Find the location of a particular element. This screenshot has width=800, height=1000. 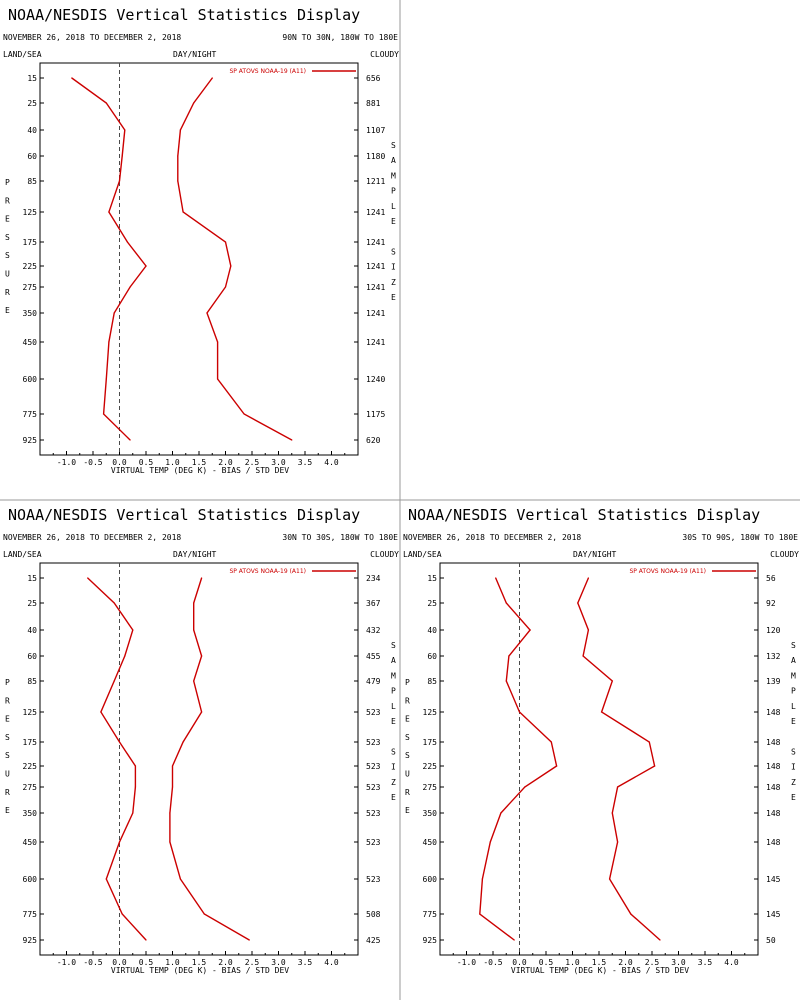

cloudy-label: CLOUDY is located at coordinates (384, 54).